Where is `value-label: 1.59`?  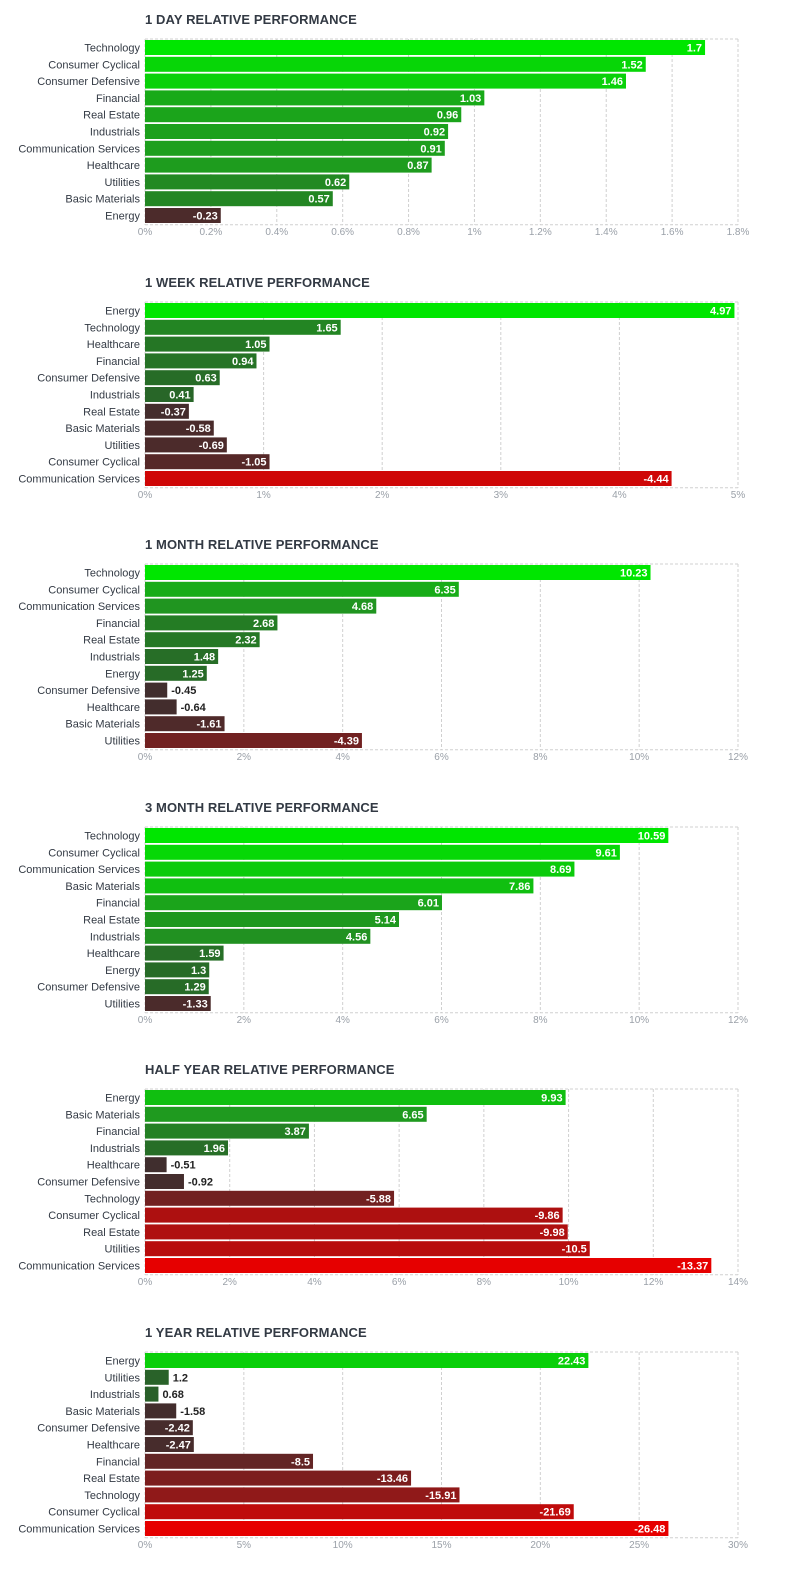 value-label: 1.59 is located at coordinates (209, 954).